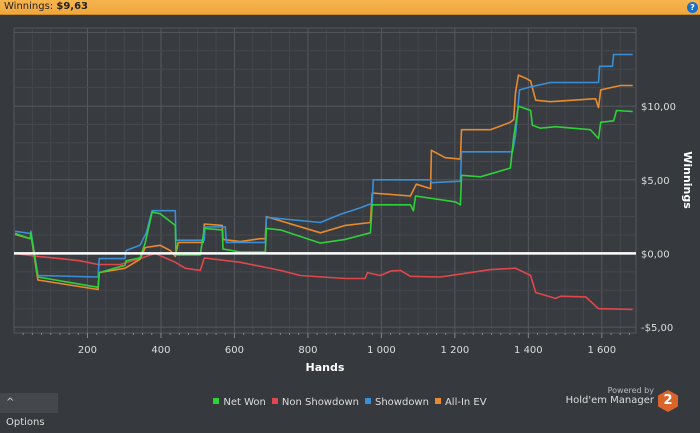 The image size is (700, 433). What do you see at coordinates (609, 400) in the screenshot?
I see `product-name: Hold'em Manager` at bounding box center [609, 400].